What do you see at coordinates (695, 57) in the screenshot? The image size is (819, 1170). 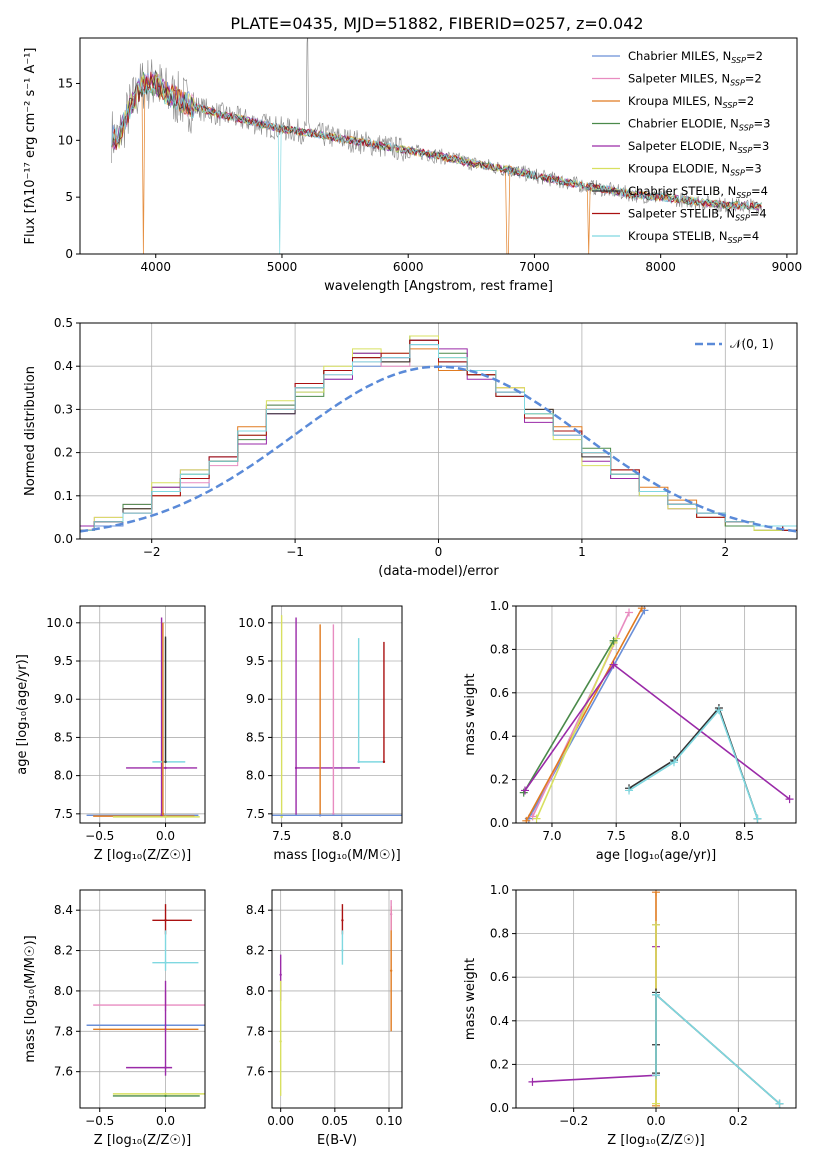 I see `legend-label: Chabrier MILES, NSSP=2` at bounding box center [695, 57].